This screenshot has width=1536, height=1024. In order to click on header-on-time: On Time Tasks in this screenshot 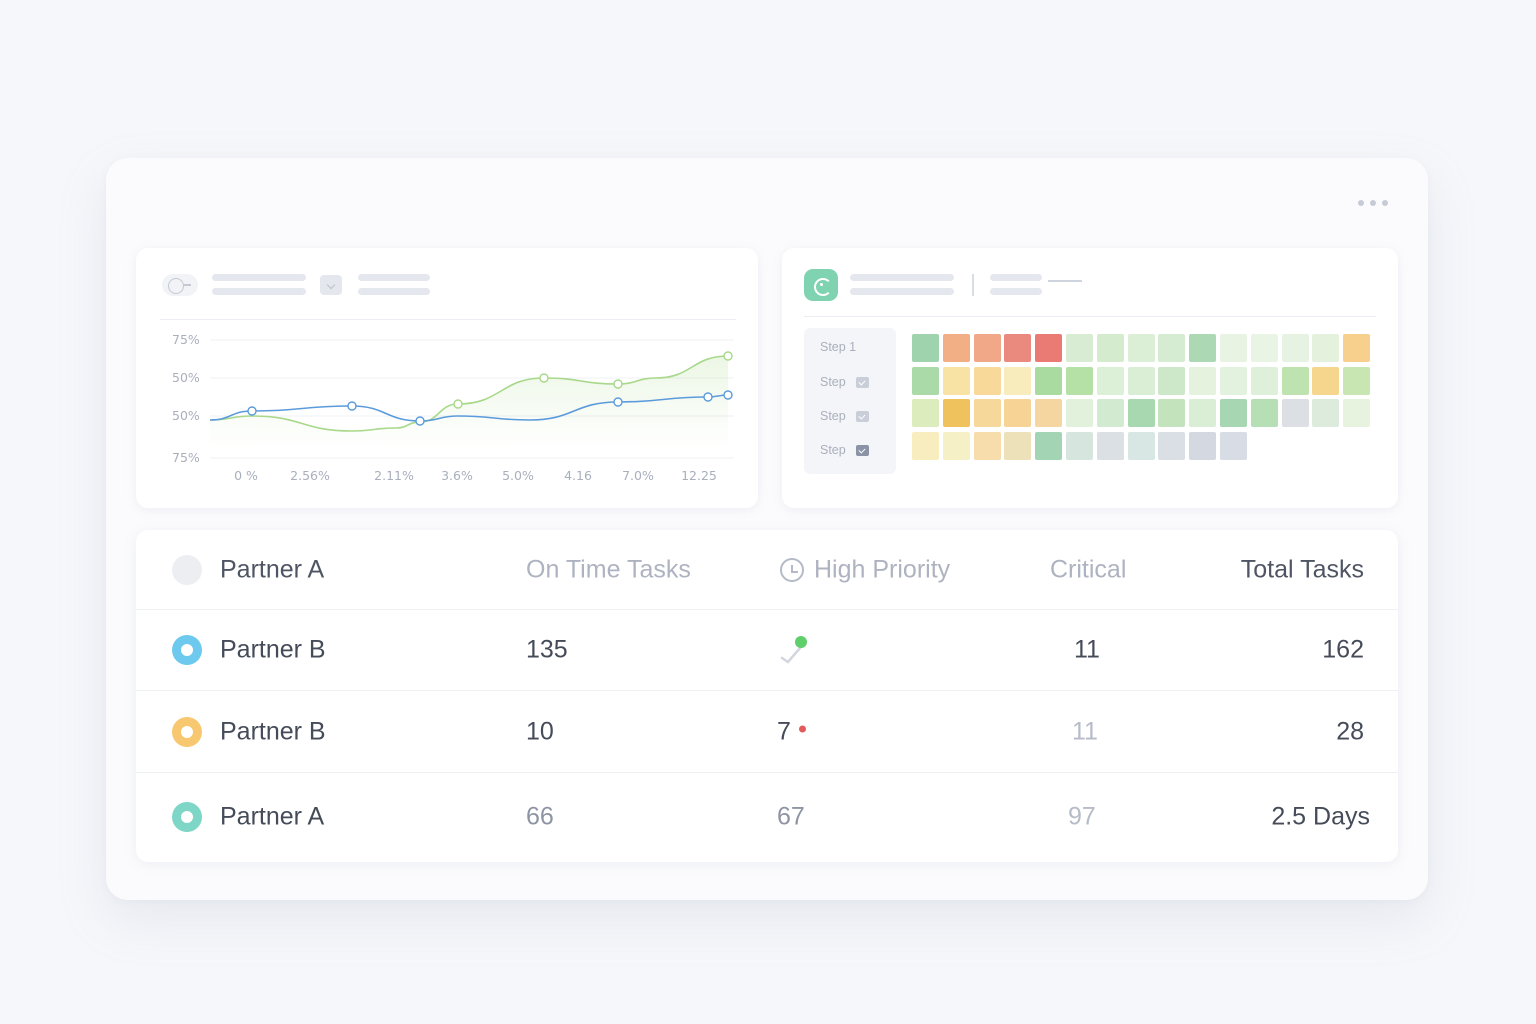, I will do `click(608, 569)`.